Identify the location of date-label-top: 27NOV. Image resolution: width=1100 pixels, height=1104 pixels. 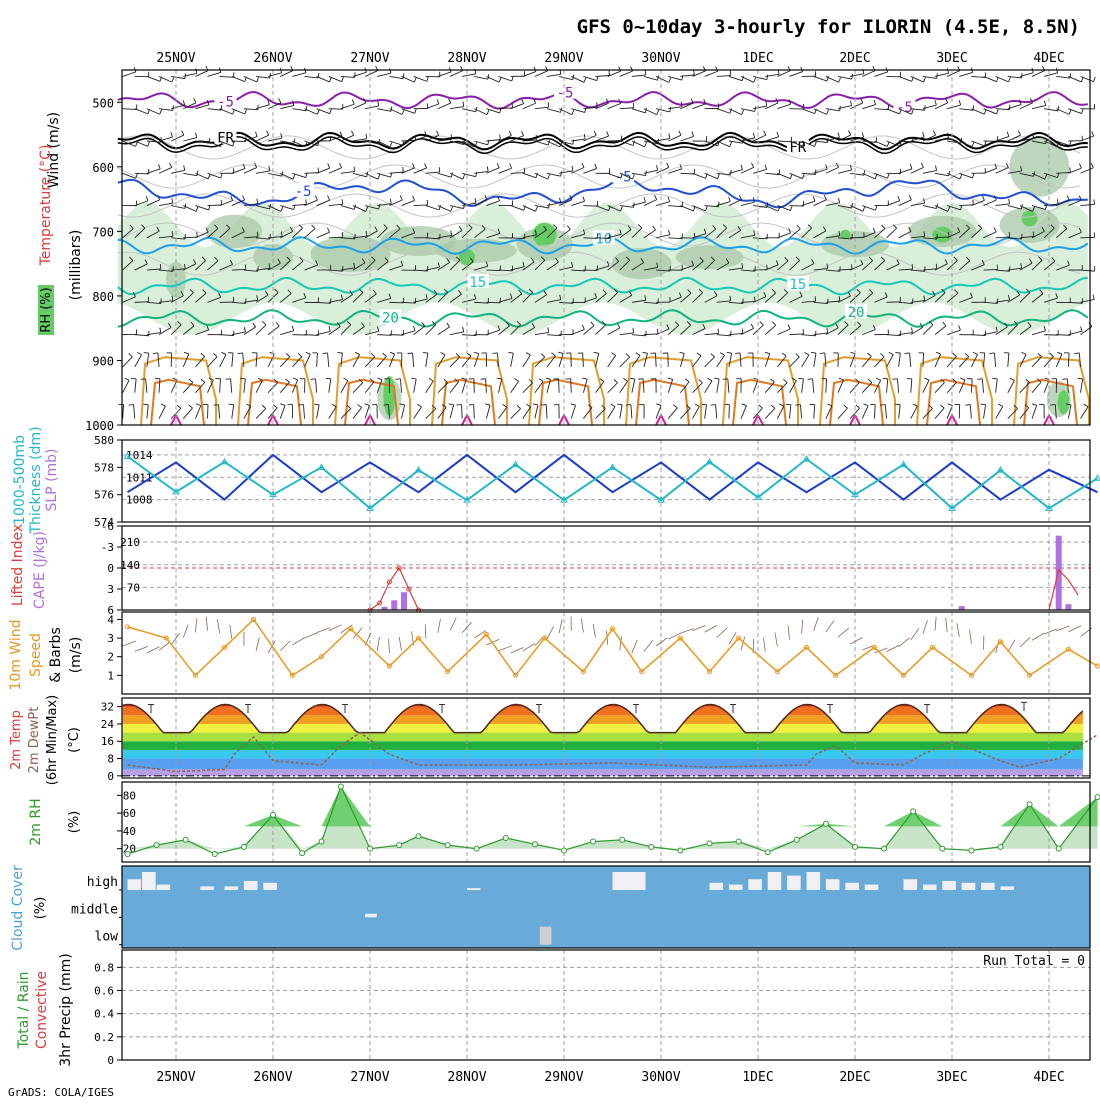
(369, 58).